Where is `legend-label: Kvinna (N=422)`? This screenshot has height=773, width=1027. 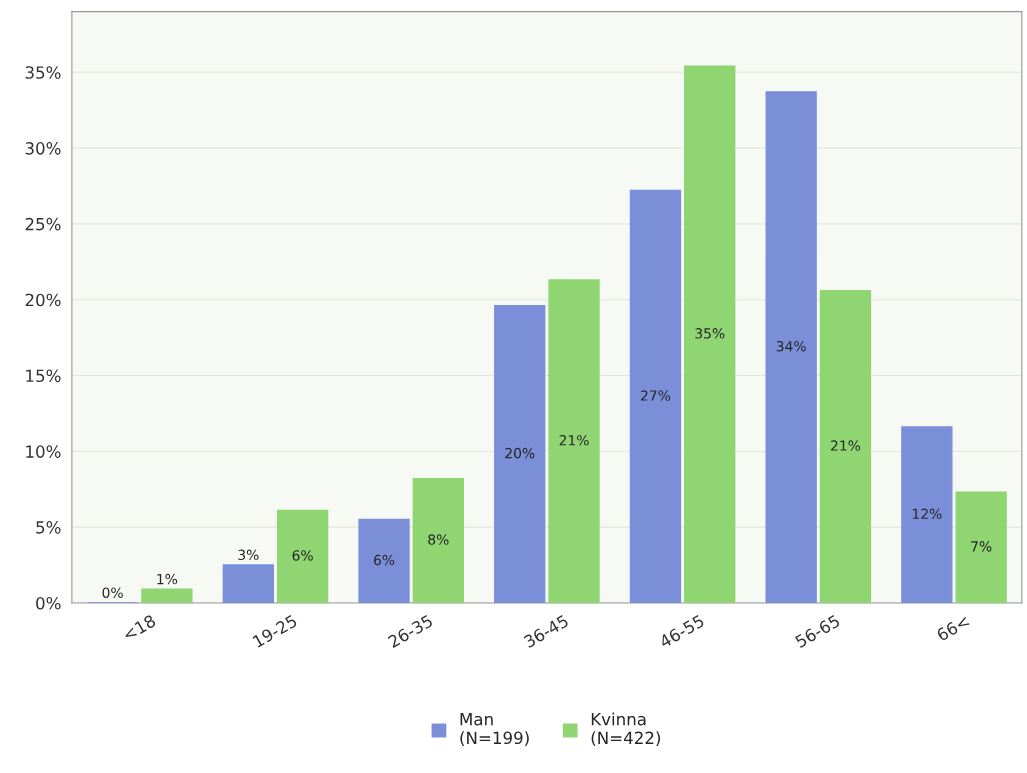 legend-label: Kvinna (N=422) is located at coordinates (626, 729).